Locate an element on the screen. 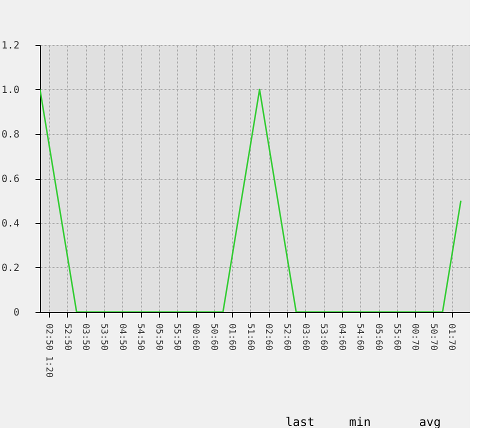 The width and height of the screenshot is (493, 428). x-tick-label: 52:60 is located at coordinates (287, 337).